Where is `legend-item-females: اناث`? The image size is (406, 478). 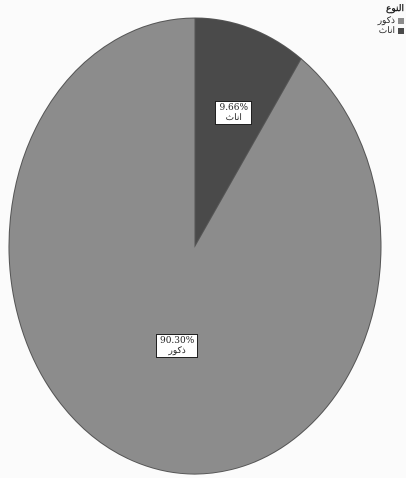
legend-item-females: اناث is located at coordinates (391, 31).